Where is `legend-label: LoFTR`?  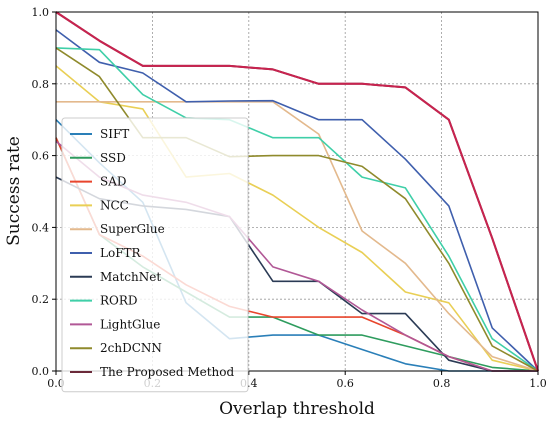 legend-label: LoFTR is located at coordinates (121, 253).